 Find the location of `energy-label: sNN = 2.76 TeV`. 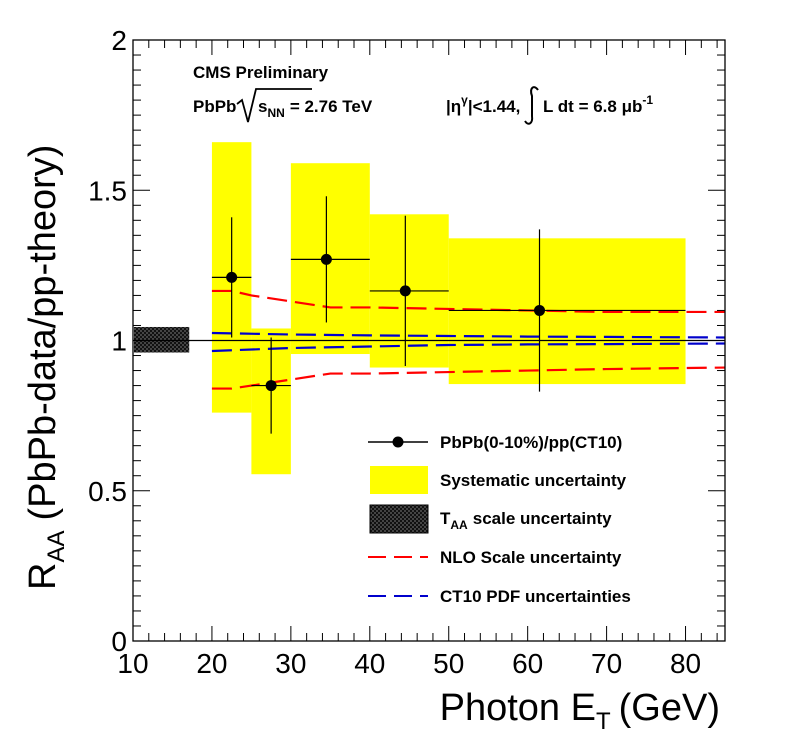

energy-label: sNN = 2.76 TeV is located at coordinates (315, 108).